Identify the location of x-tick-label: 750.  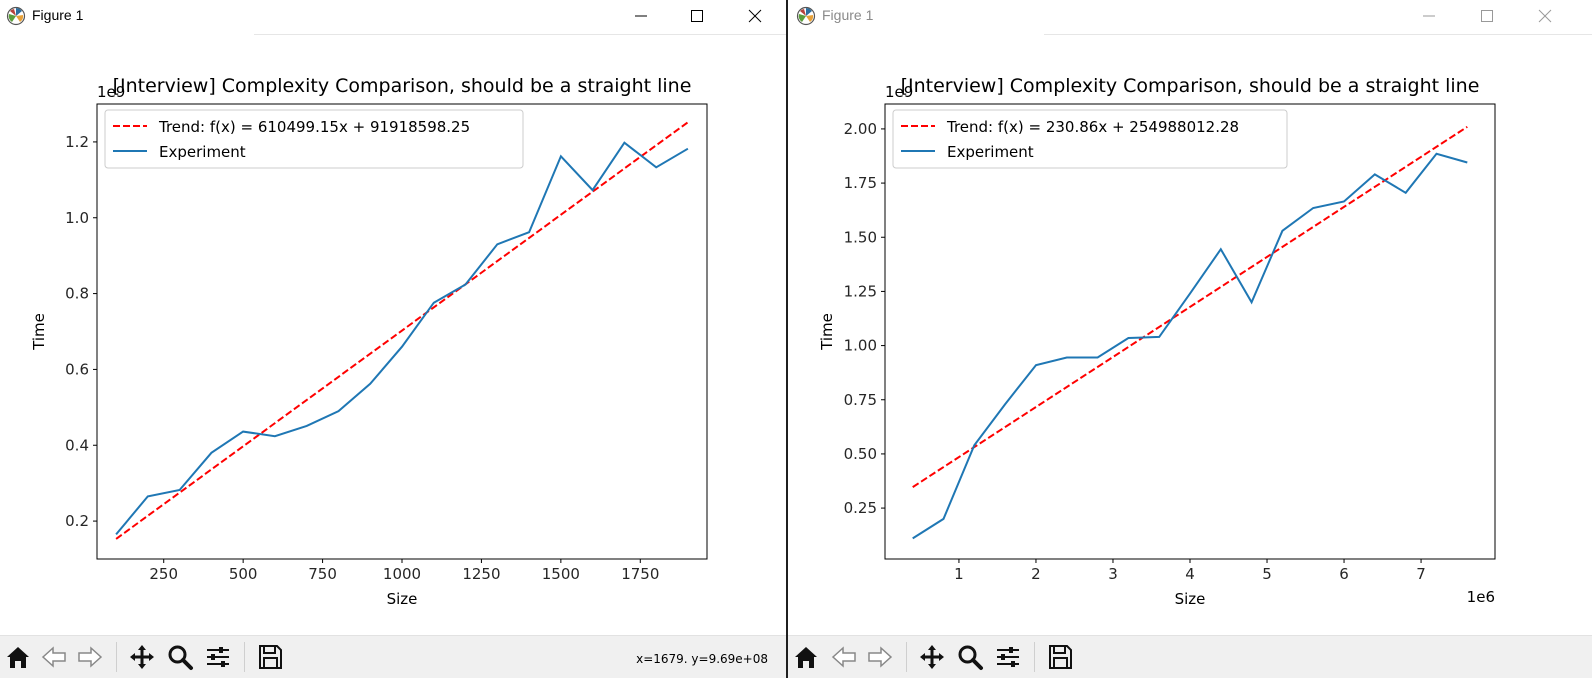
(322, 574).